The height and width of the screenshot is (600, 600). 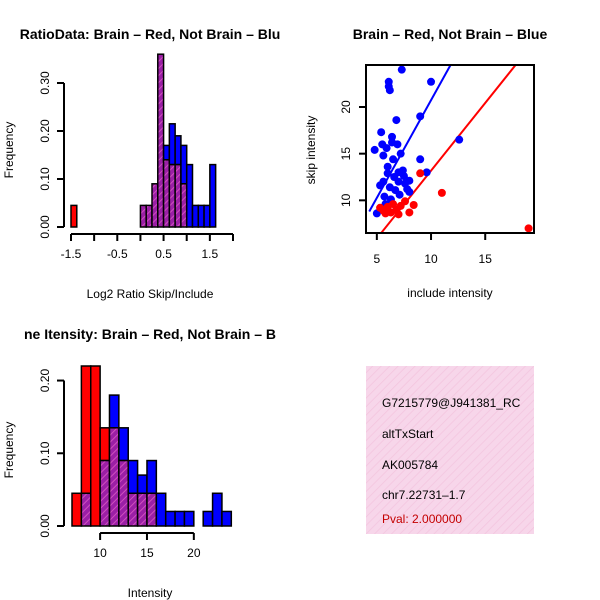 I want to click on ratio-histogram-y-tick-label: 0.10, so click(x=45, y=179).